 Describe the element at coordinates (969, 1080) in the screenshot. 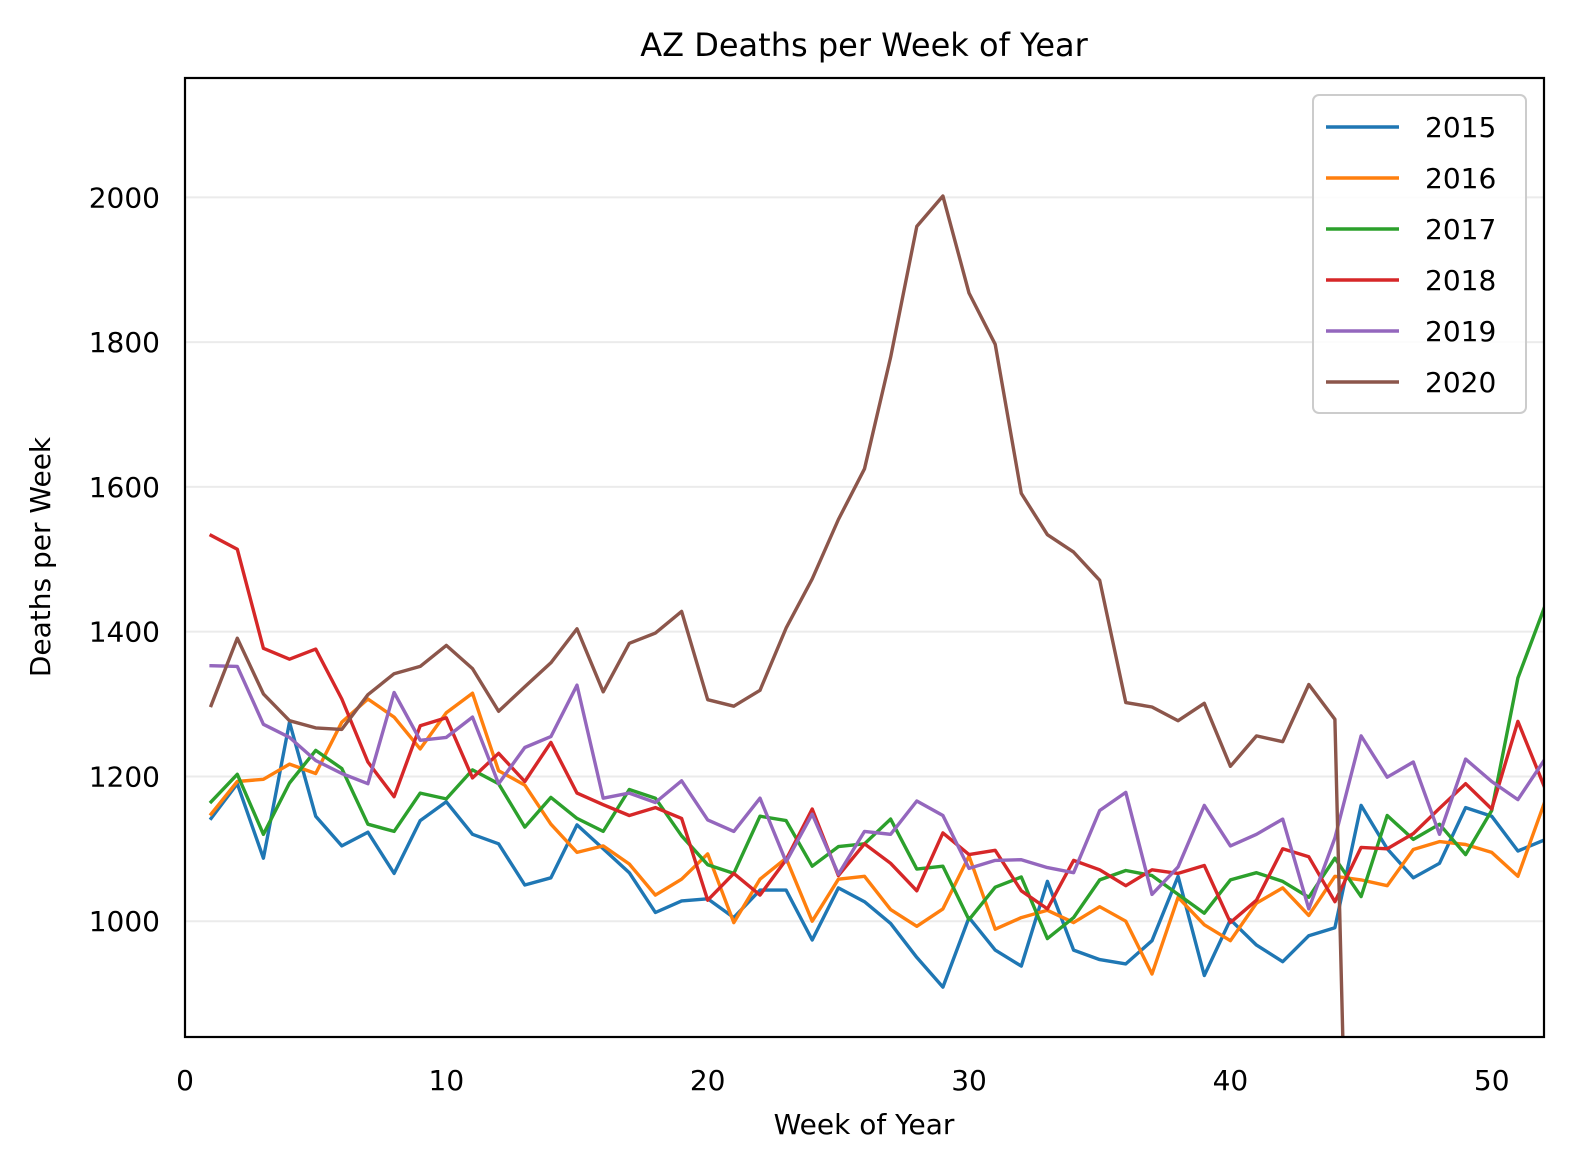

I see `x-tick-label: 30` at that location.